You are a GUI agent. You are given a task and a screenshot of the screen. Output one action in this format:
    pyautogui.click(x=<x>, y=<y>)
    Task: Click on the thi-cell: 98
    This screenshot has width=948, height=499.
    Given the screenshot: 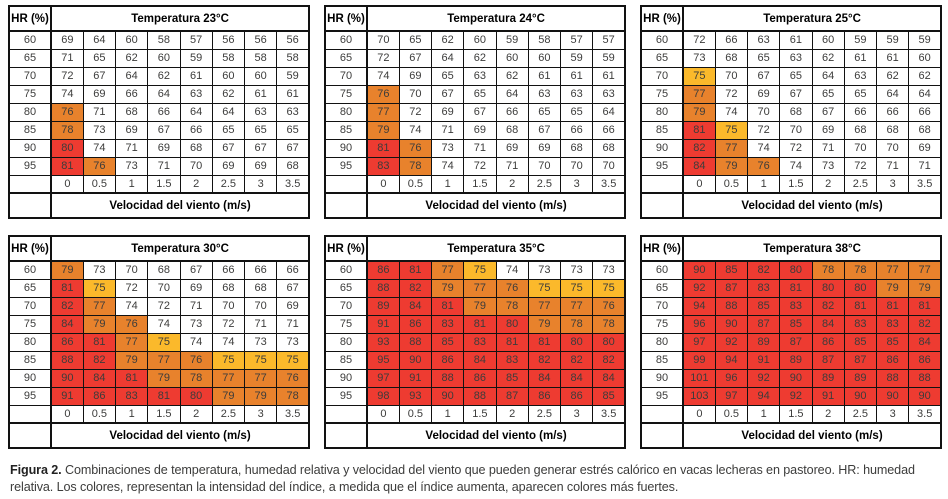 What is the action you would take?
    pyautogui.click(x=383, y=396)
    